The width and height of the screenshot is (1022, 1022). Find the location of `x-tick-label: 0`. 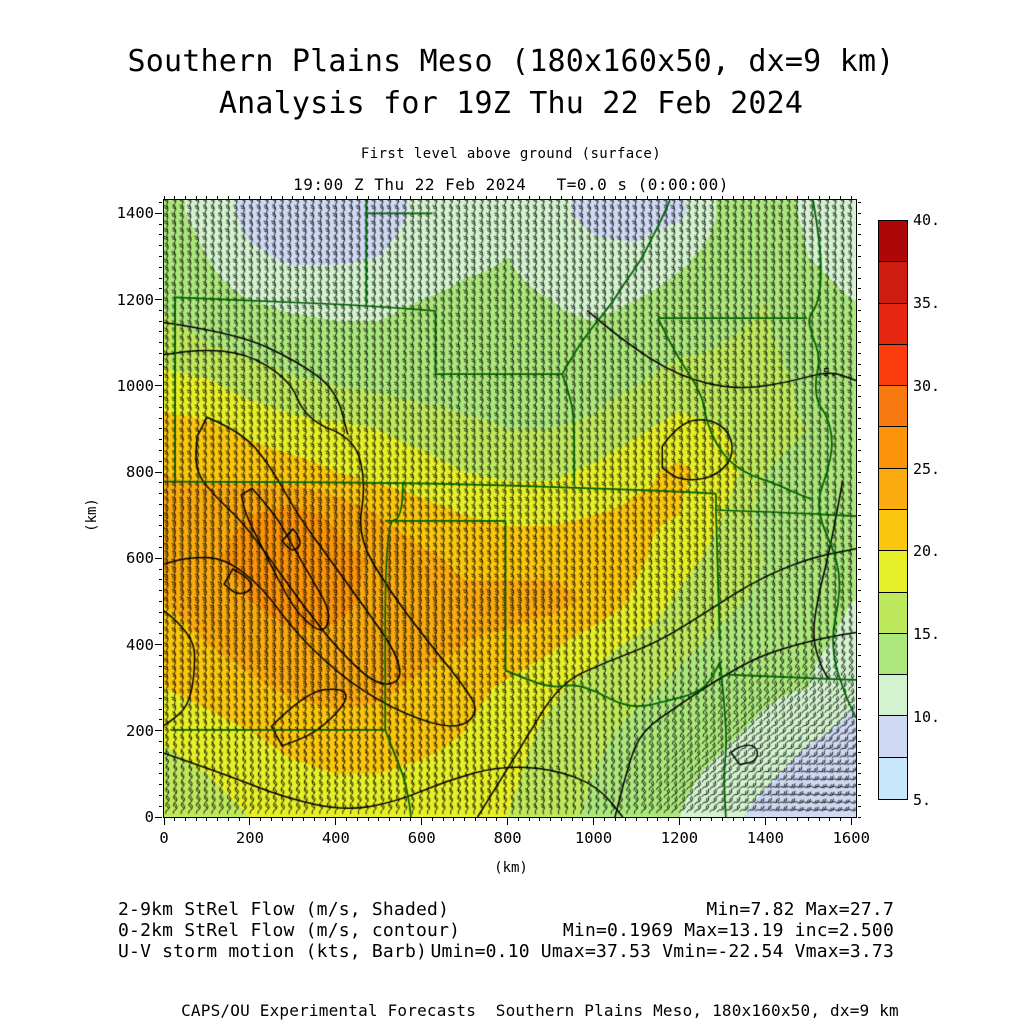

x-tick-label: 0 is located at coordinates (164, 838).